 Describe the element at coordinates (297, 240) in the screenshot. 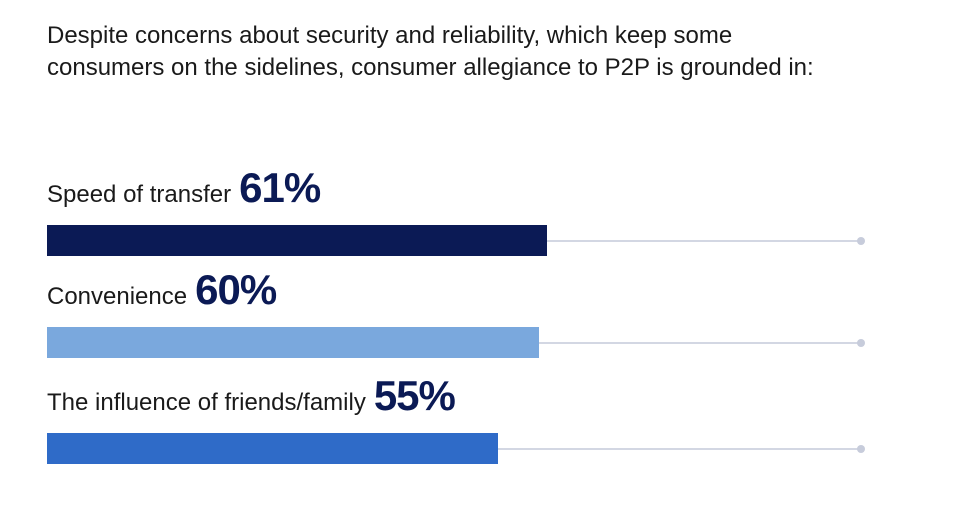

I see `bar-speed-of-transfer` at that location.